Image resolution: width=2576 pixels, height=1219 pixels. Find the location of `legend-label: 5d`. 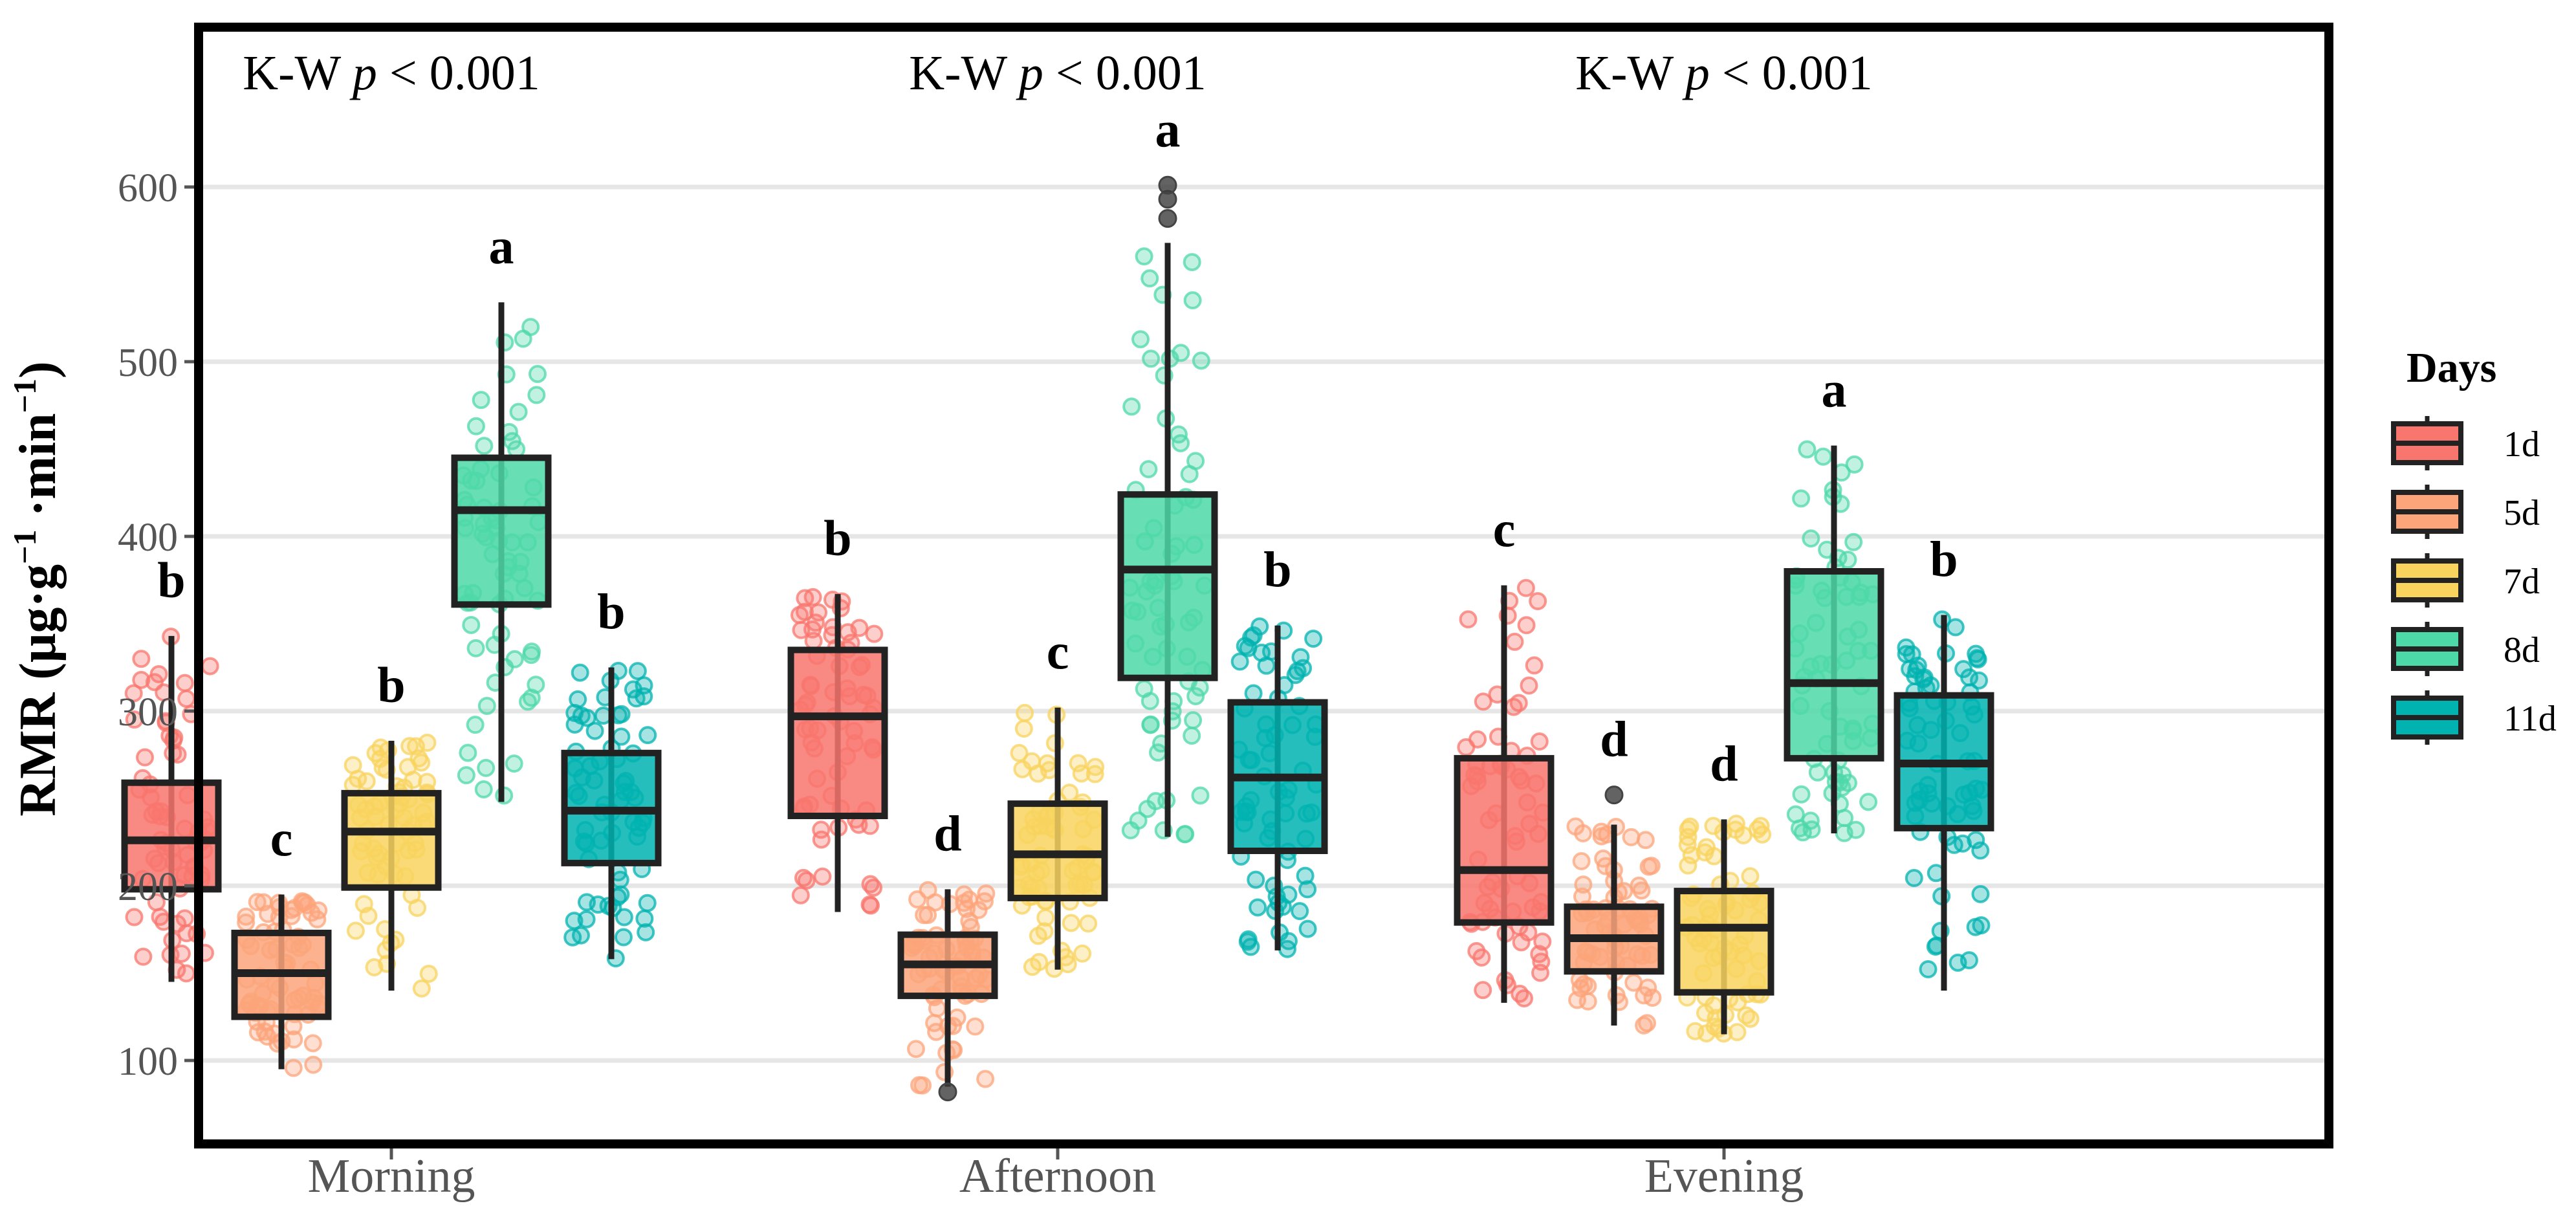

legend-label: 5d is located at coordinates (2522, 513).